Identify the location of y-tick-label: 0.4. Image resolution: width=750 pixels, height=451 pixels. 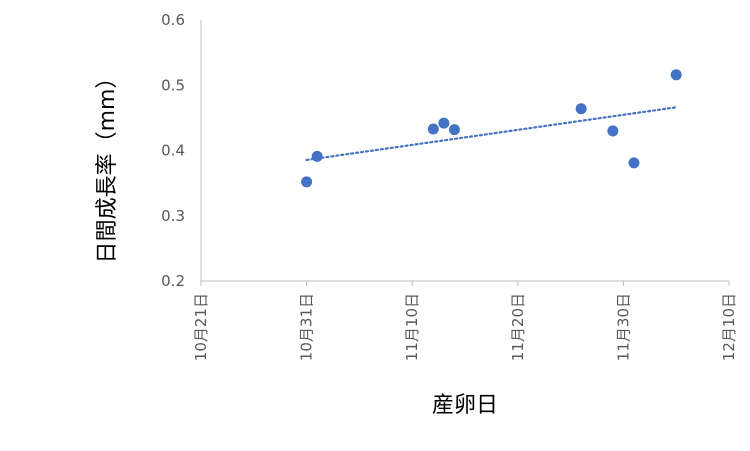
(173, 151).